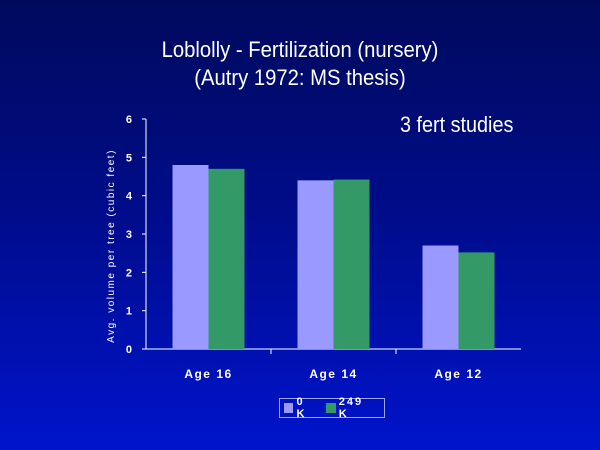 Image resolution: width=600 pixels, height=450 pixels. What do you see at coordinates (129, 350) in the screenshot?
I see `y-tick-label-0: 0` at bounding box center [129, 350].